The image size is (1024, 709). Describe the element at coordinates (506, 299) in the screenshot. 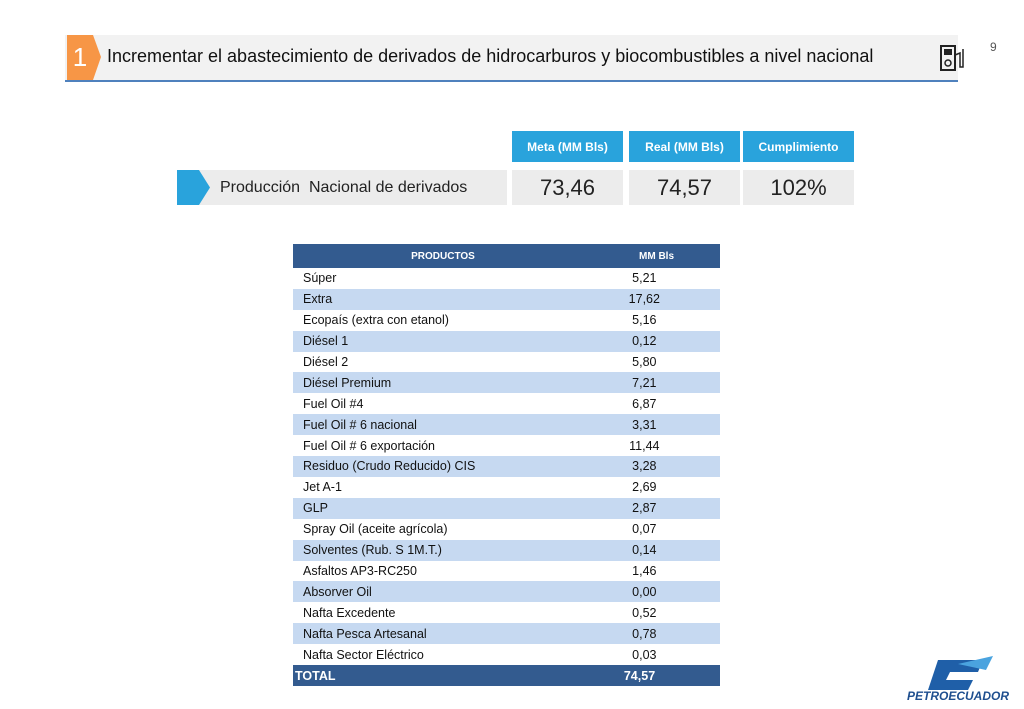

I see `table-row: Extra 17,62` at that location.